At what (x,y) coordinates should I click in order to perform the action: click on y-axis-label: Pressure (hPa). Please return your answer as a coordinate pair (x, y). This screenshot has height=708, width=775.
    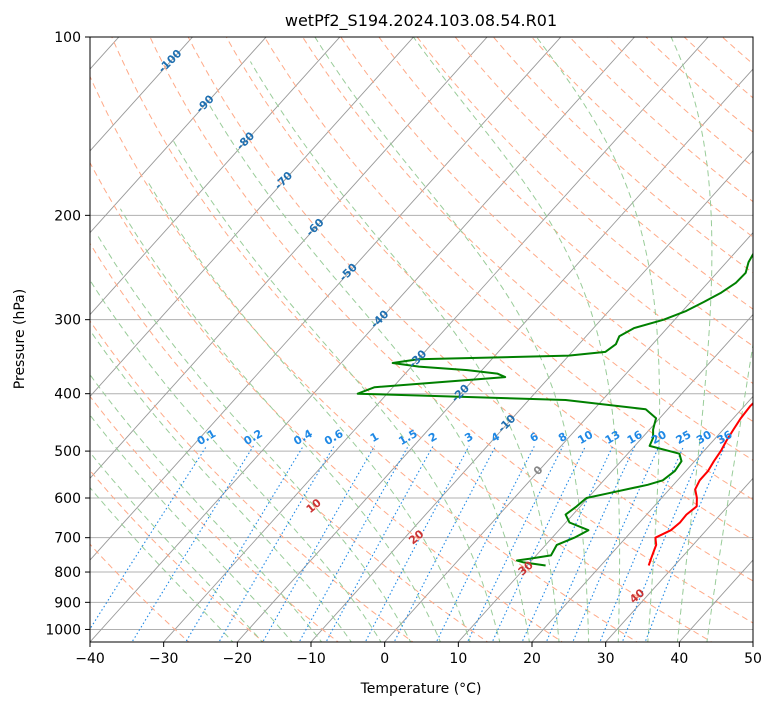
    Looking at the image, I should click on (20, 339).